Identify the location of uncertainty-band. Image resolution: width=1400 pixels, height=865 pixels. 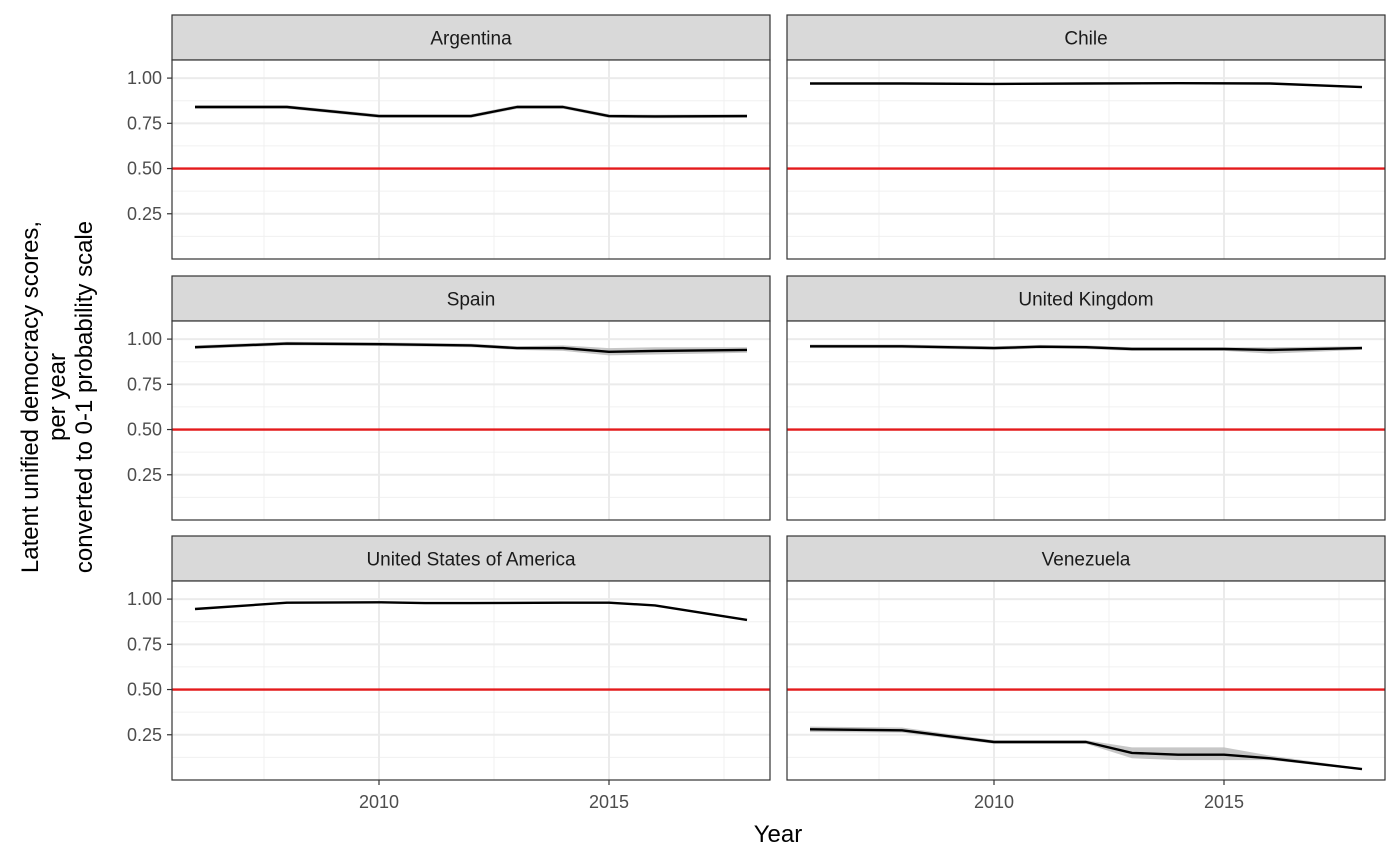
(1086, 748).